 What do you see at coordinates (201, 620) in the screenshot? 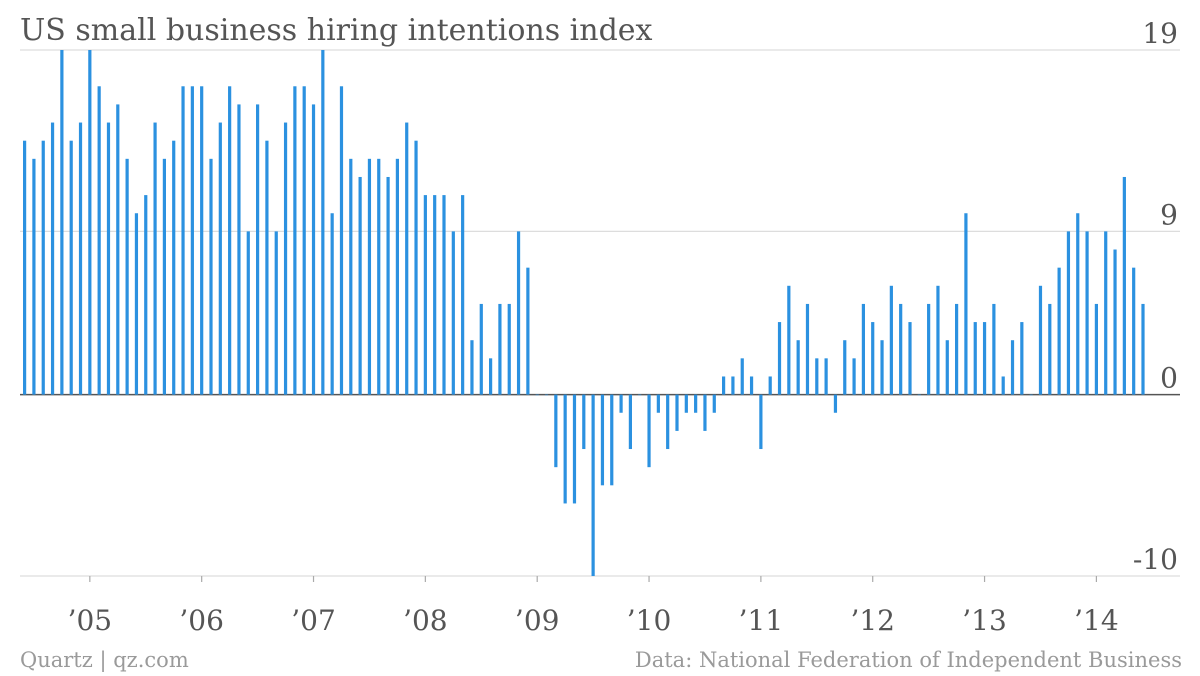
I see `x-tick-label: ’06` at bounding box center [201, 620].